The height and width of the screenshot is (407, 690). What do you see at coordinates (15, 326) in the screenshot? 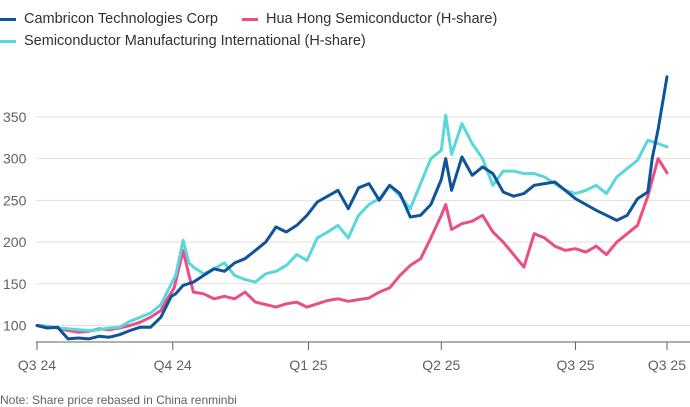
I see `y-tick-label: 100` at bounding box center [15, 326].